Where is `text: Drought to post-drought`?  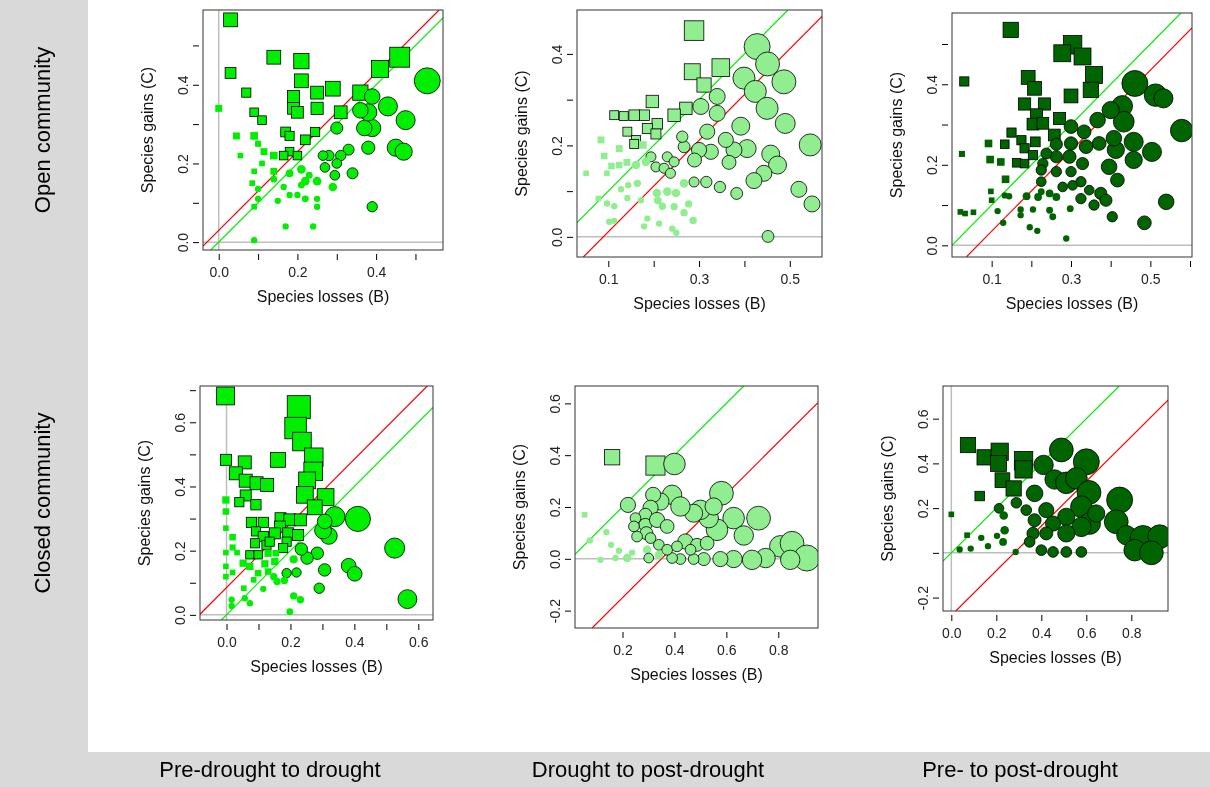
text: Drought to post-drought is located at coordinates (648, 769).